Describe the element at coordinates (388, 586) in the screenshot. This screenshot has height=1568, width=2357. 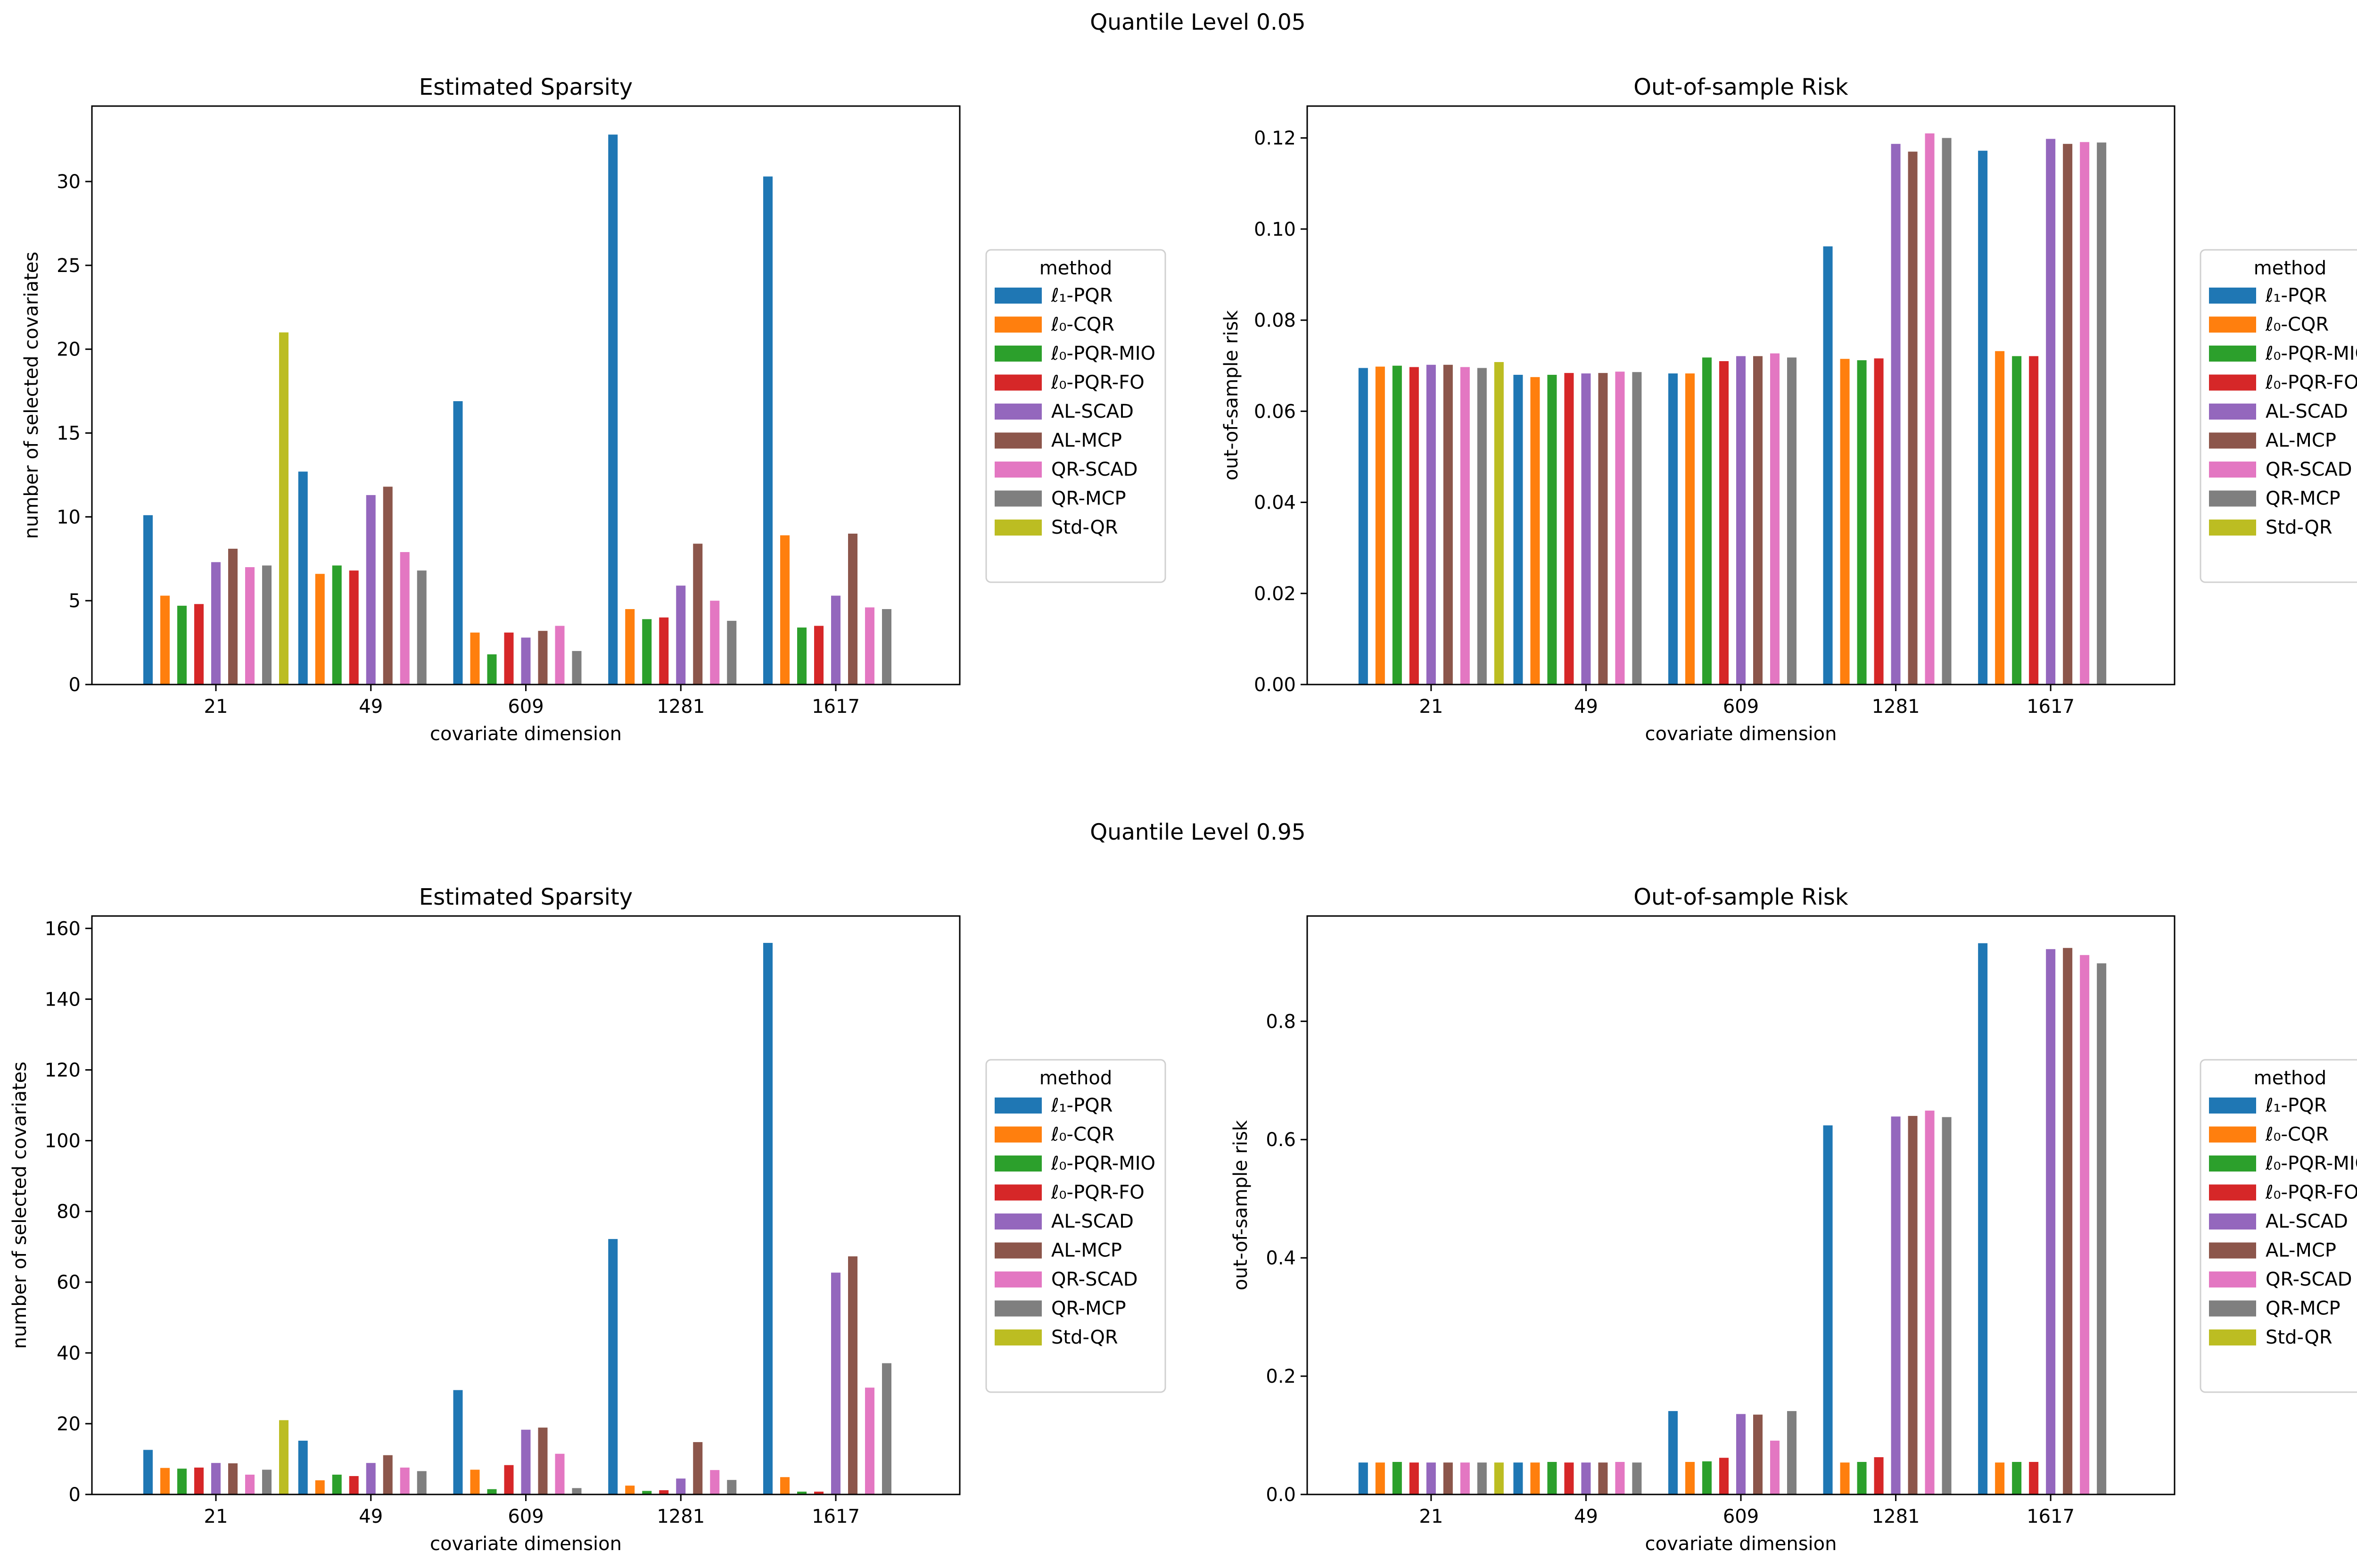
I see `bar-p0-s5-c1` at that location.